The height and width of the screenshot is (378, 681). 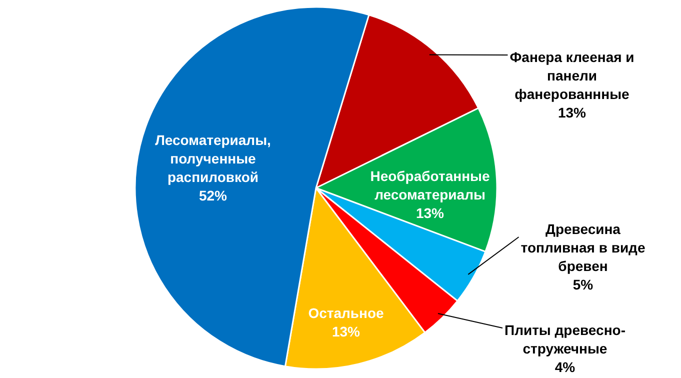 I want to click on slice-label: Плиты древесно-стружечные, so click(x=565, y=339).